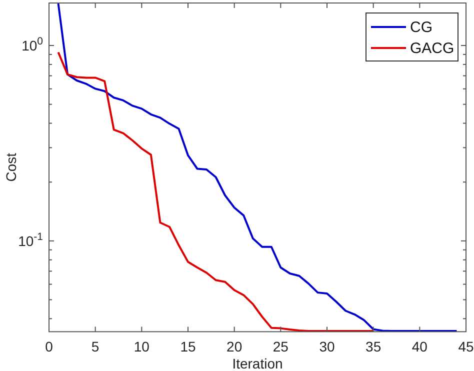 The image size is (474, 371). I want to click on x-tick-label: 30, so click(327, 346).